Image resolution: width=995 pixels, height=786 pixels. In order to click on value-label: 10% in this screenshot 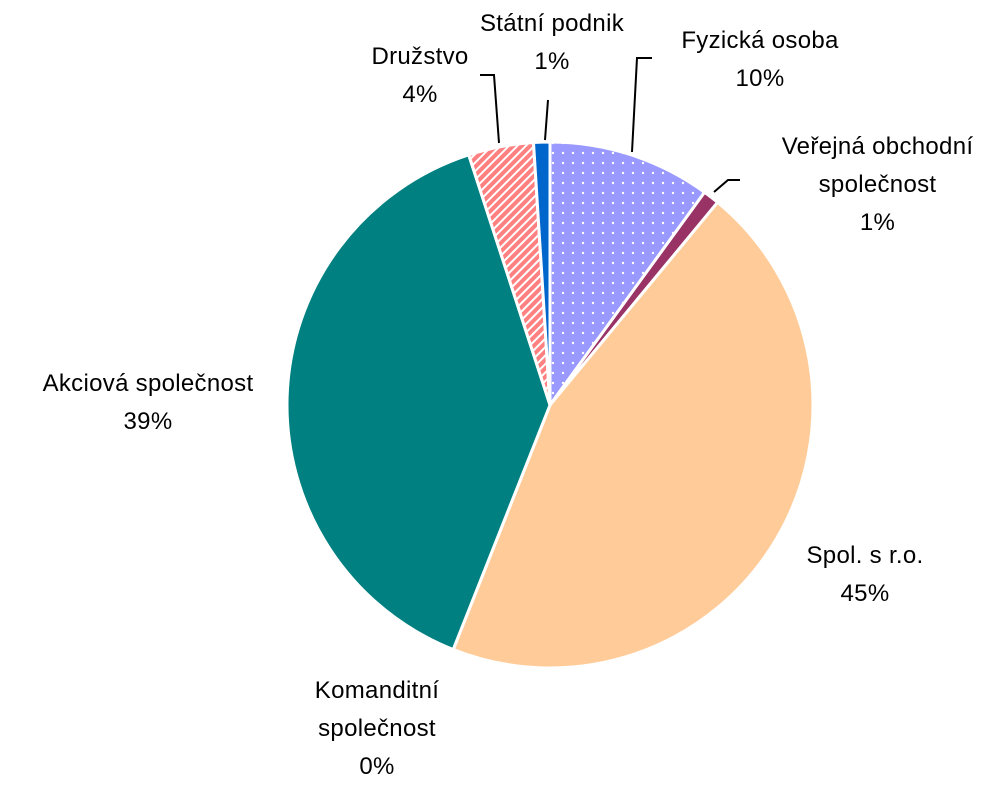, I will do `click(760, 78)`.